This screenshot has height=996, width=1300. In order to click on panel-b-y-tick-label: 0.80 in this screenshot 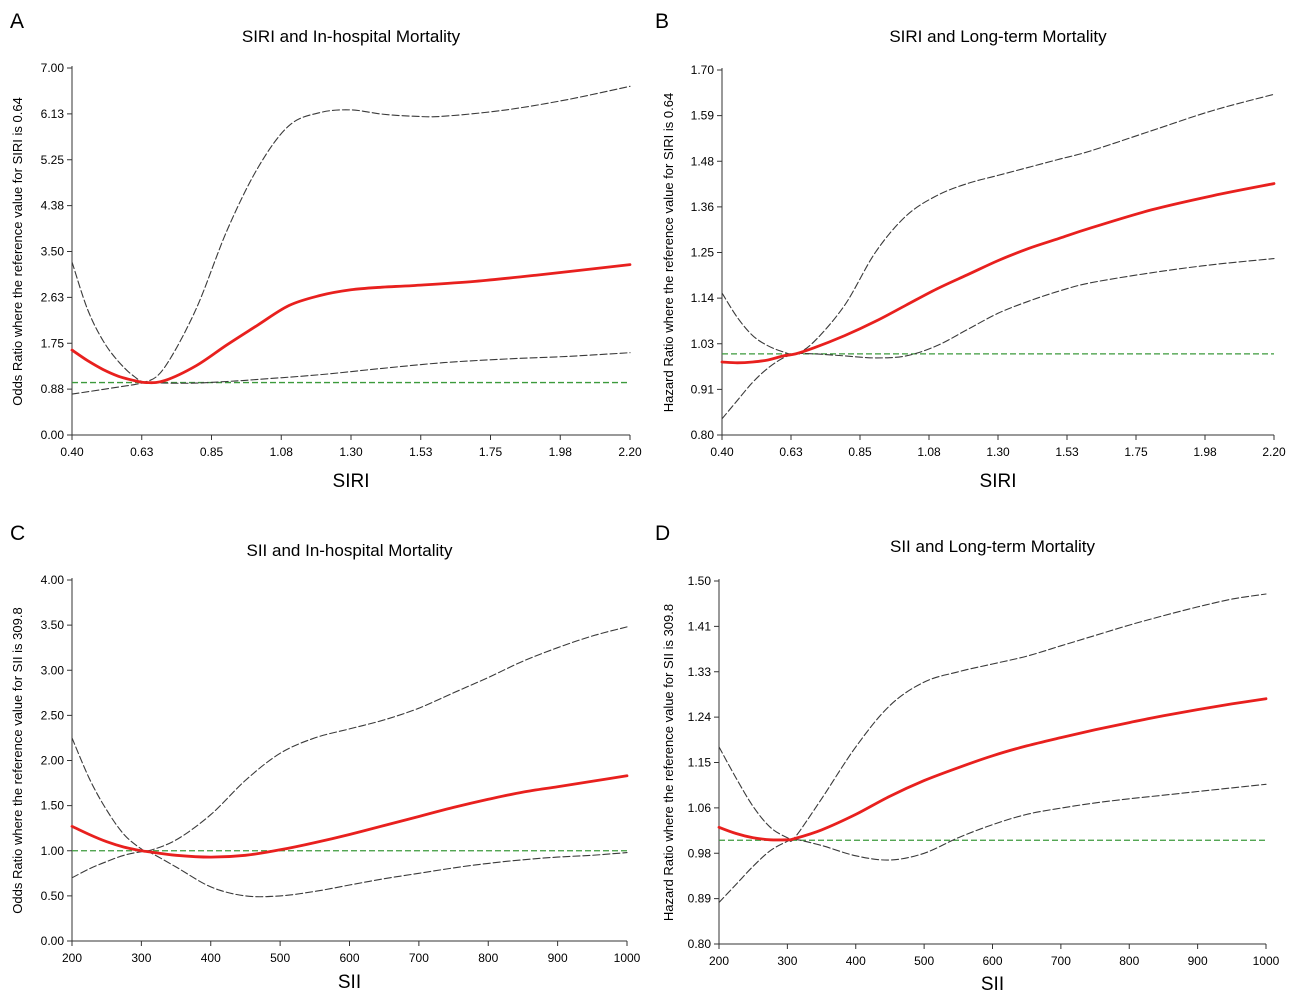, I will do `click(703, 435)`.